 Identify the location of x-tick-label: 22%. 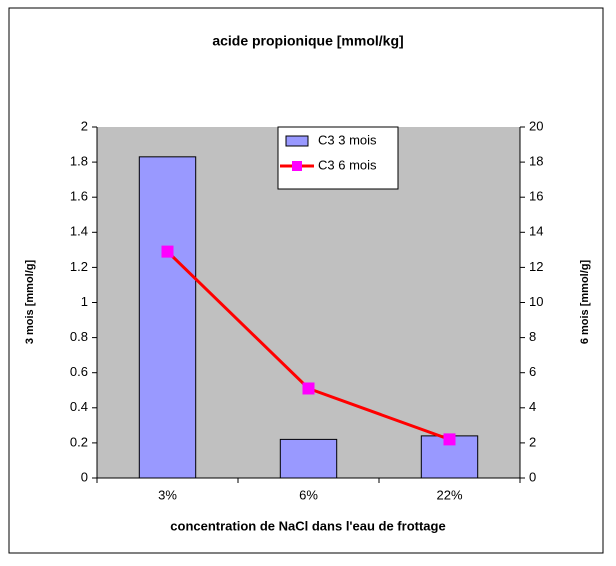
(449, 494).